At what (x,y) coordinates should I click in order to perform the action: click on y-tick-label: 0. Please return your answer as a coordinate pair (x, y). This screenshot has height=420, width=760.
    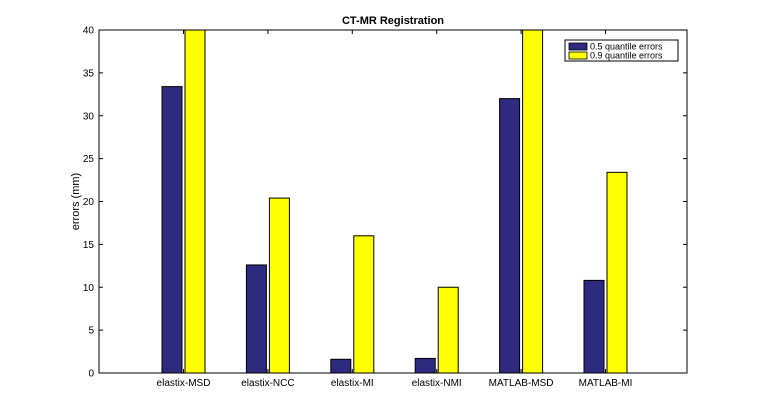
    Looking at the image, I should click on (91, 374).